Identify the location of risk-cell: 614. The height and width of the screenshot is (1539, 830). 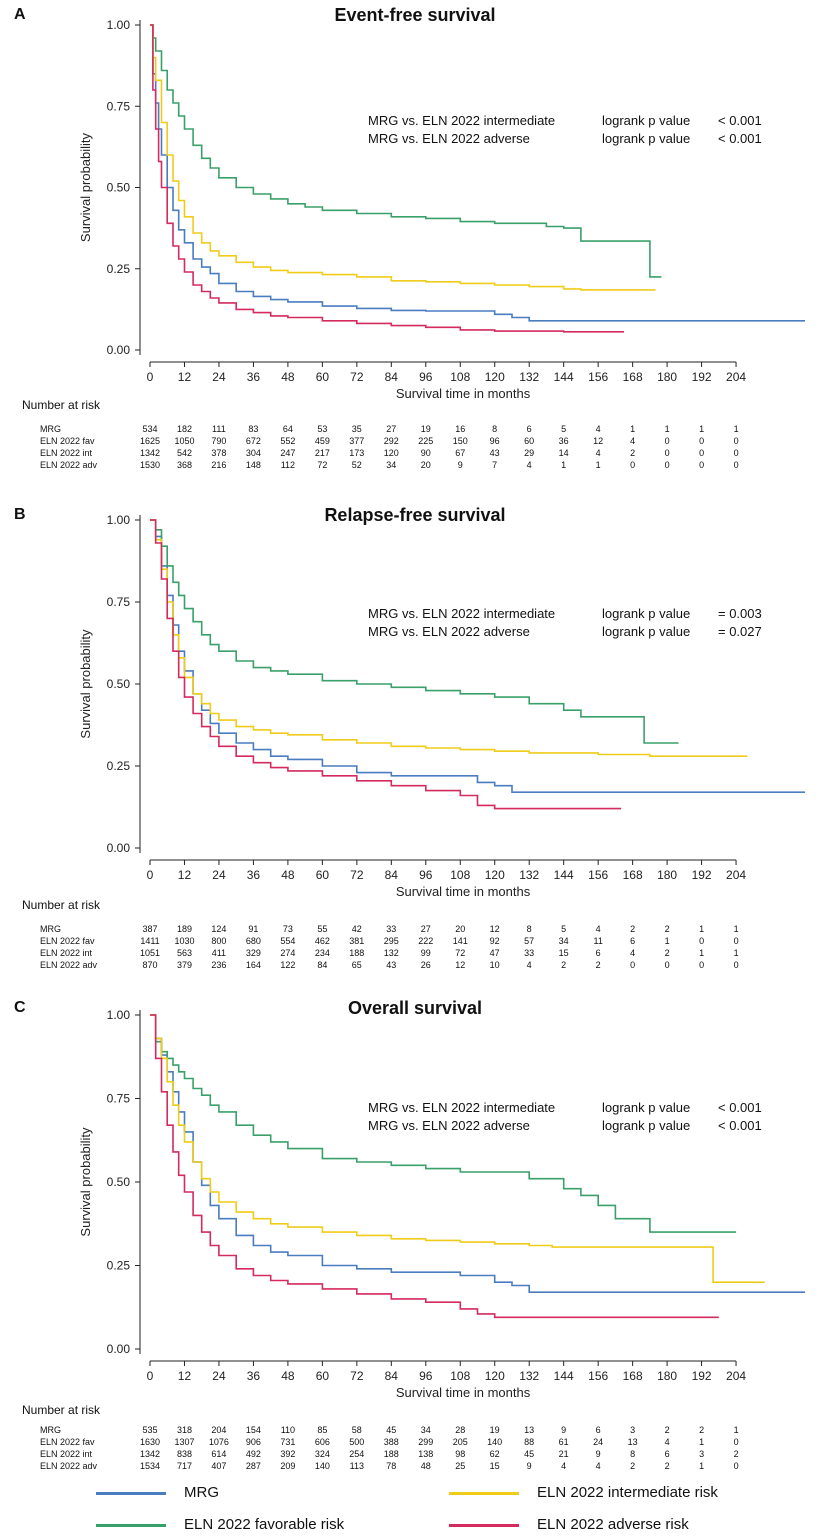
(219, 1454).